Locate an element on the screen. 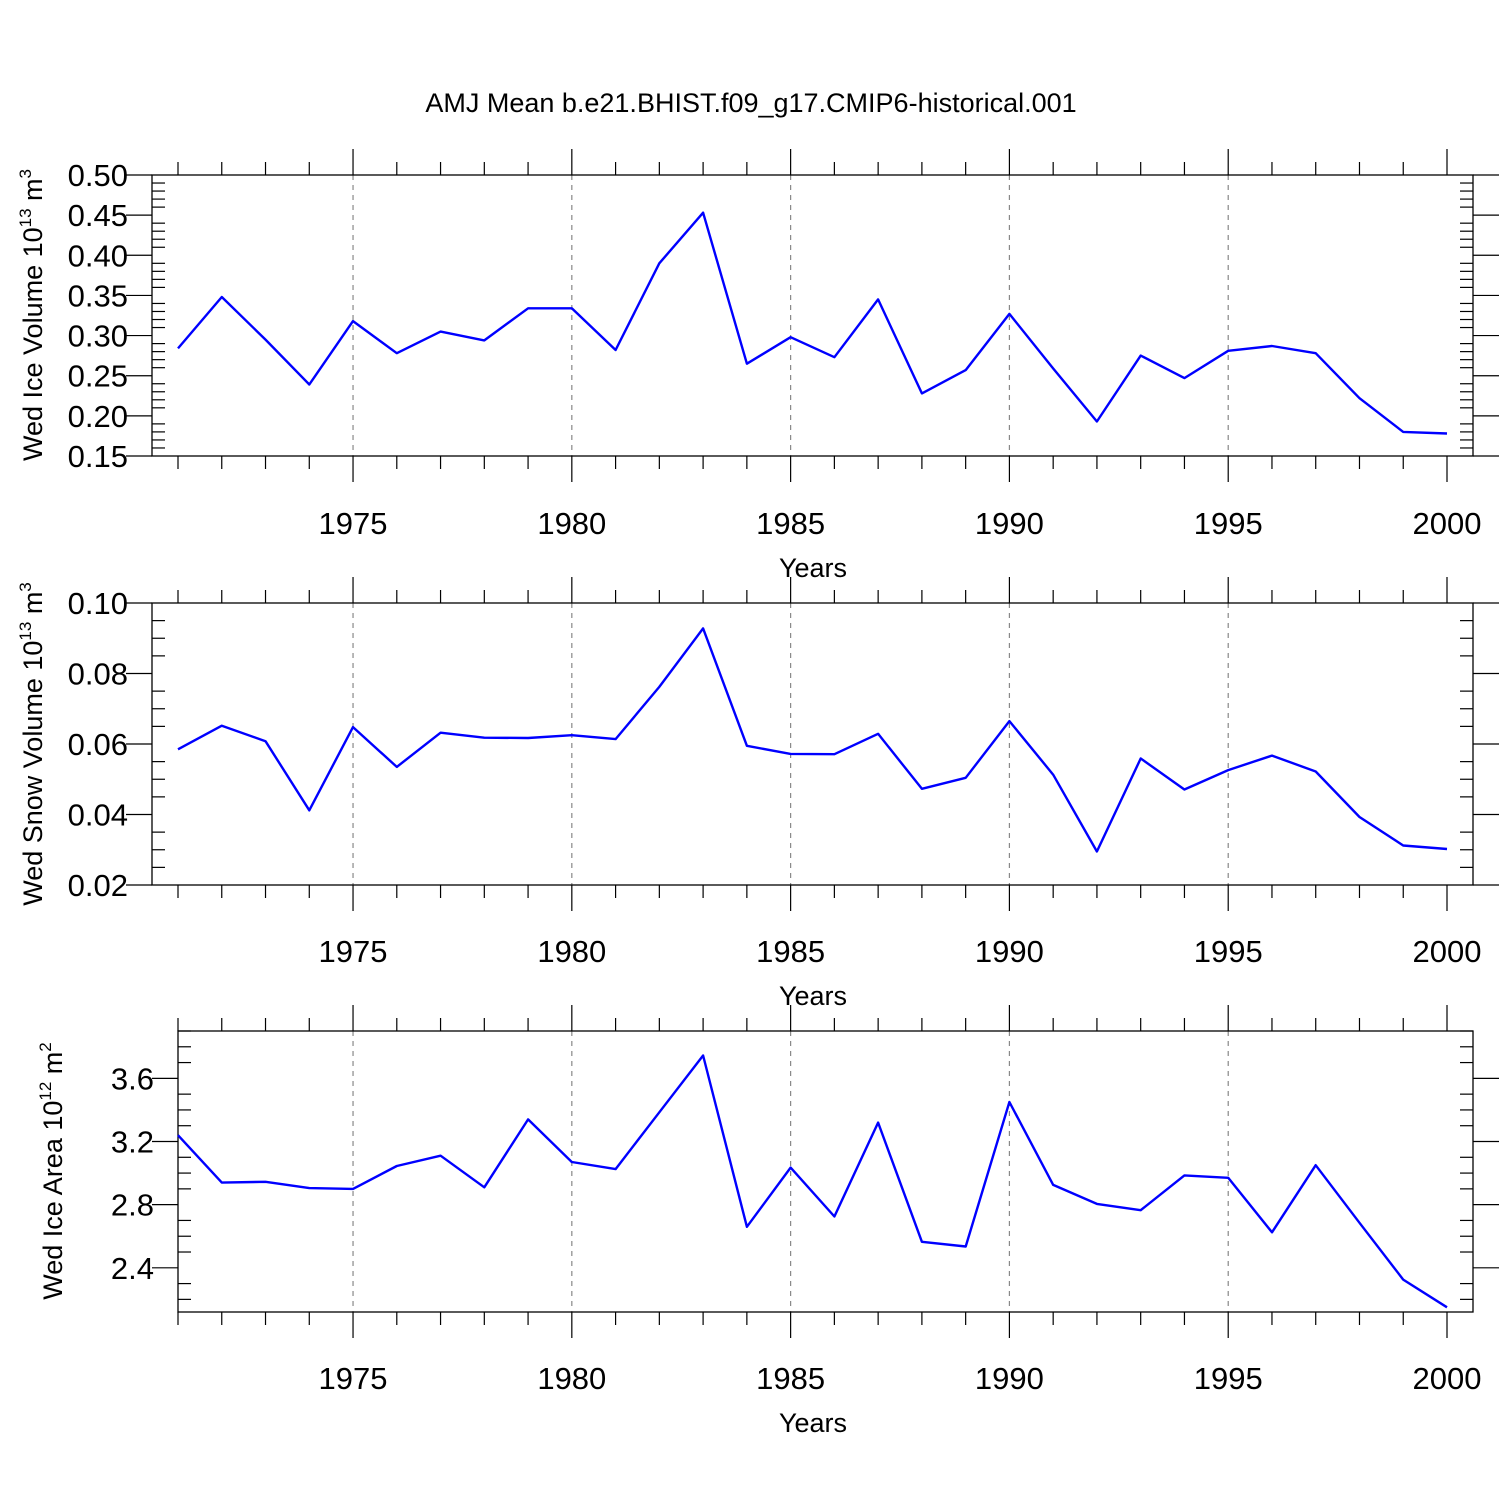  ice-area-series-line is located at coordinates (812, 1181).